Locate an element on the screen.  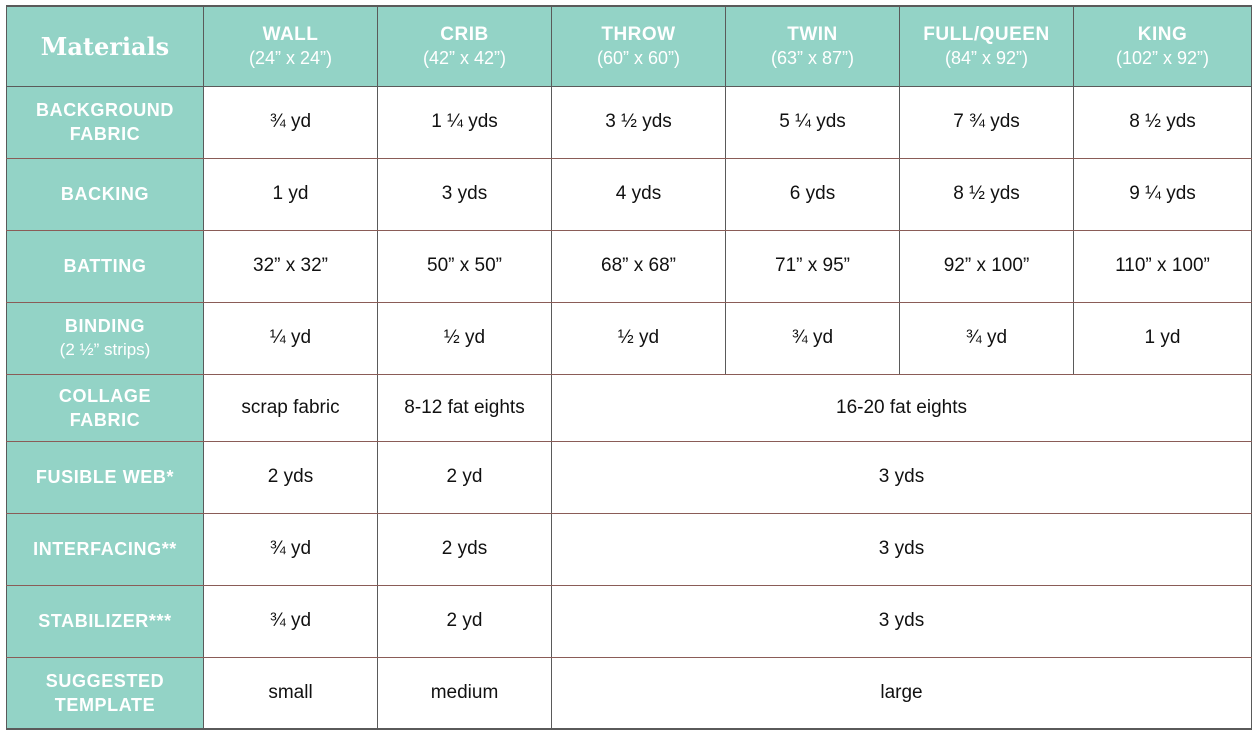
table-row: STABILIZER*** ¾ yd 2 yd 3 yds is located at coordinates (629, 621).